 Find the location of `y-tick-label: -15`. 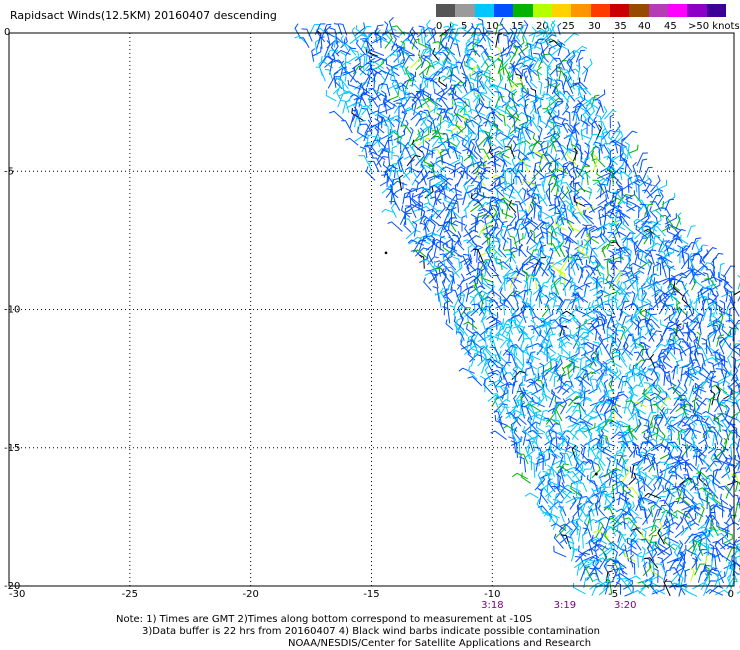

y-tick-label: -15 is located at coordinates (12, 448).